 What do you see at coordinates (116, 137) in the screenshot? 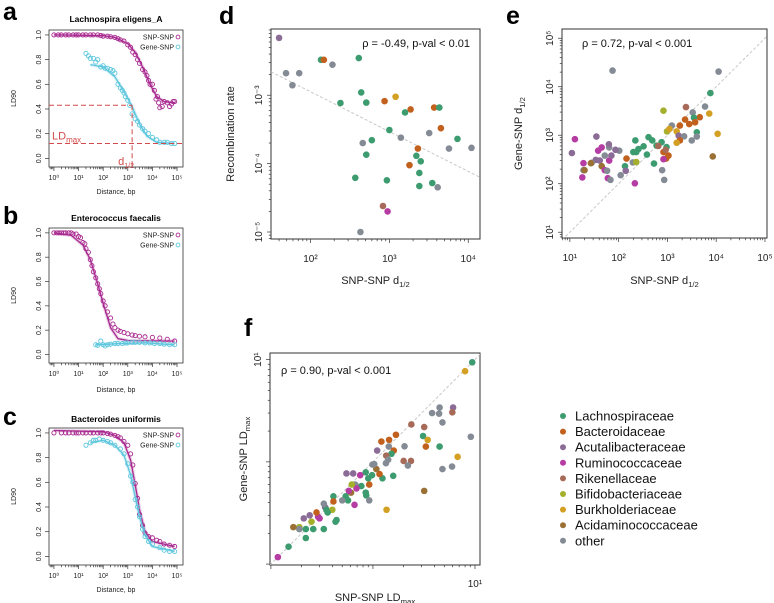
I see `ld-annotations: LDmax d1/2` at bounding box center [116, 137].